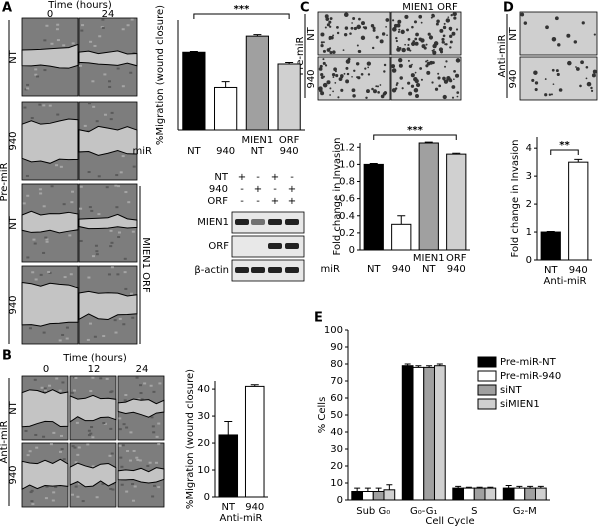 Image resolution: width=600 pixels, height=527 pixels. Describe the element at coordinates (564, 152) in the screenshot. I see `significance-bracket` at that location.